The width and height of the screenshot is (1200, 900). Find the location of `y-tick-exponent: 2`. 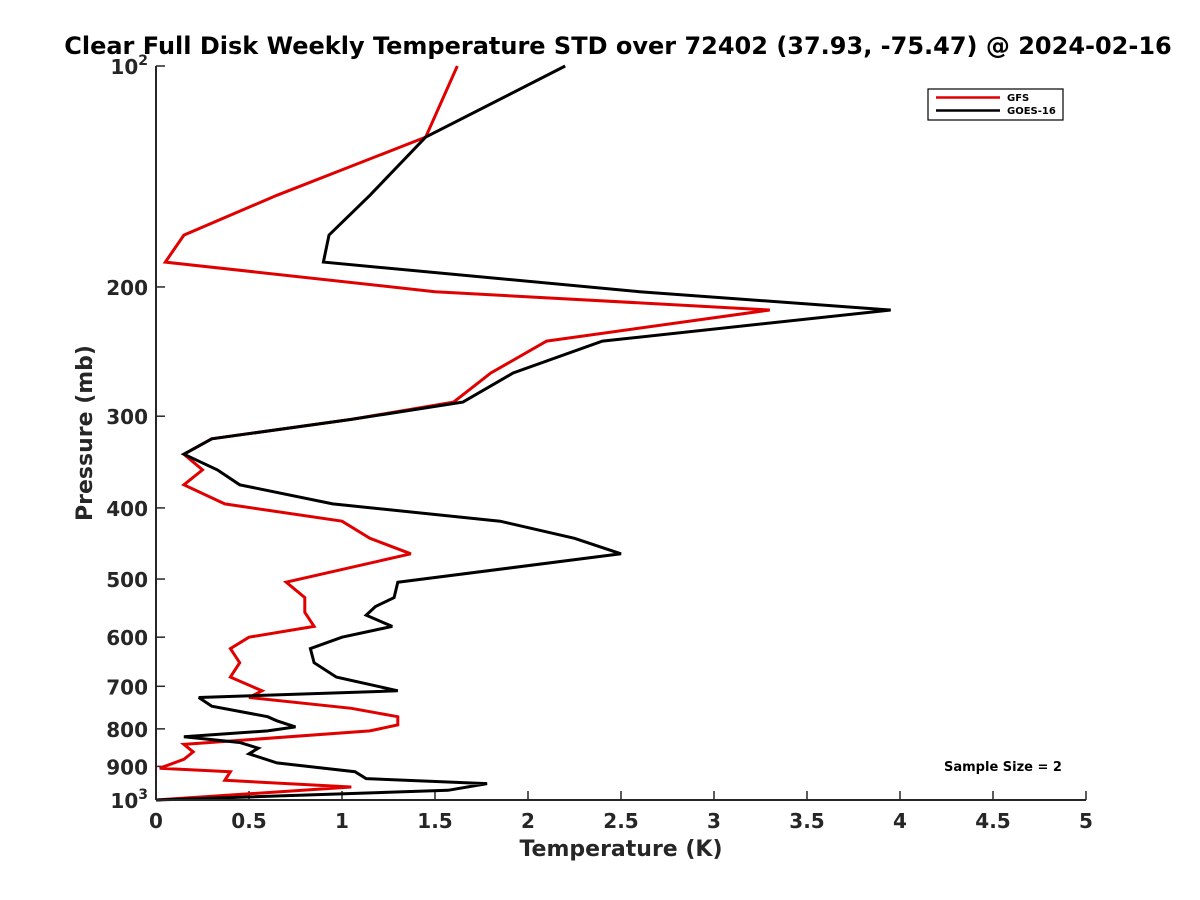

y-tick-exponent: 2 is located at coordinates (143, 61).